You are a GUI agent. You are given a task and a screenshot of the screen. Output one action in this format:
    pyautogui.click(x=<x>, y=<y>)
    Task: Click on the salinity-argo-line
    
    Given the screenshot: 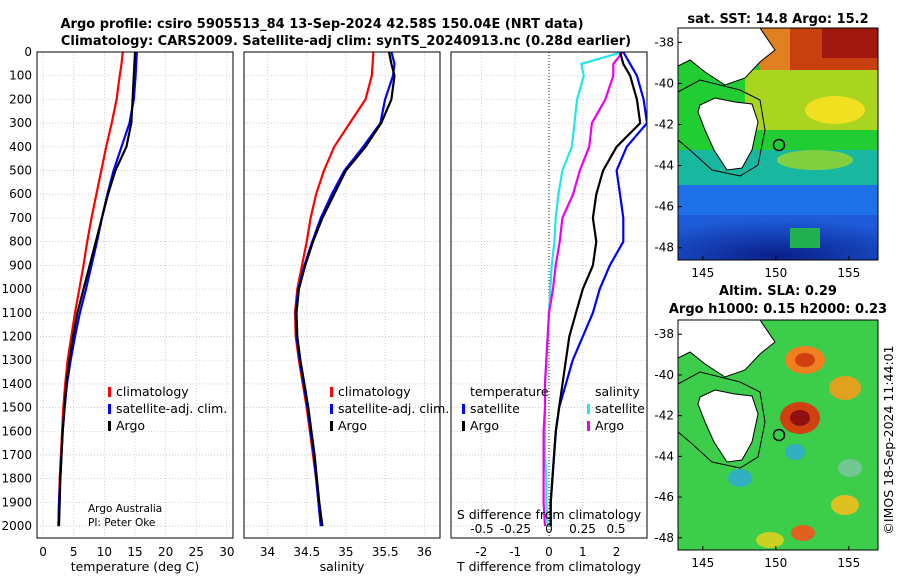 What is the action you would take?
    pyautogui.click(x=345, y=289)
    